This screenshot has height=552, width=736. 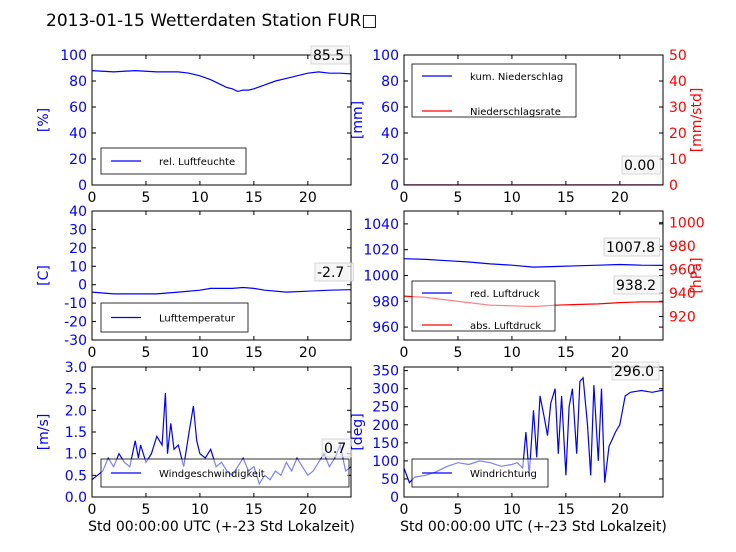 What do you see at coordinates (358, 431) in the screenshot?
I see `ylabel: [deg]` at bounding box center [358, 431].